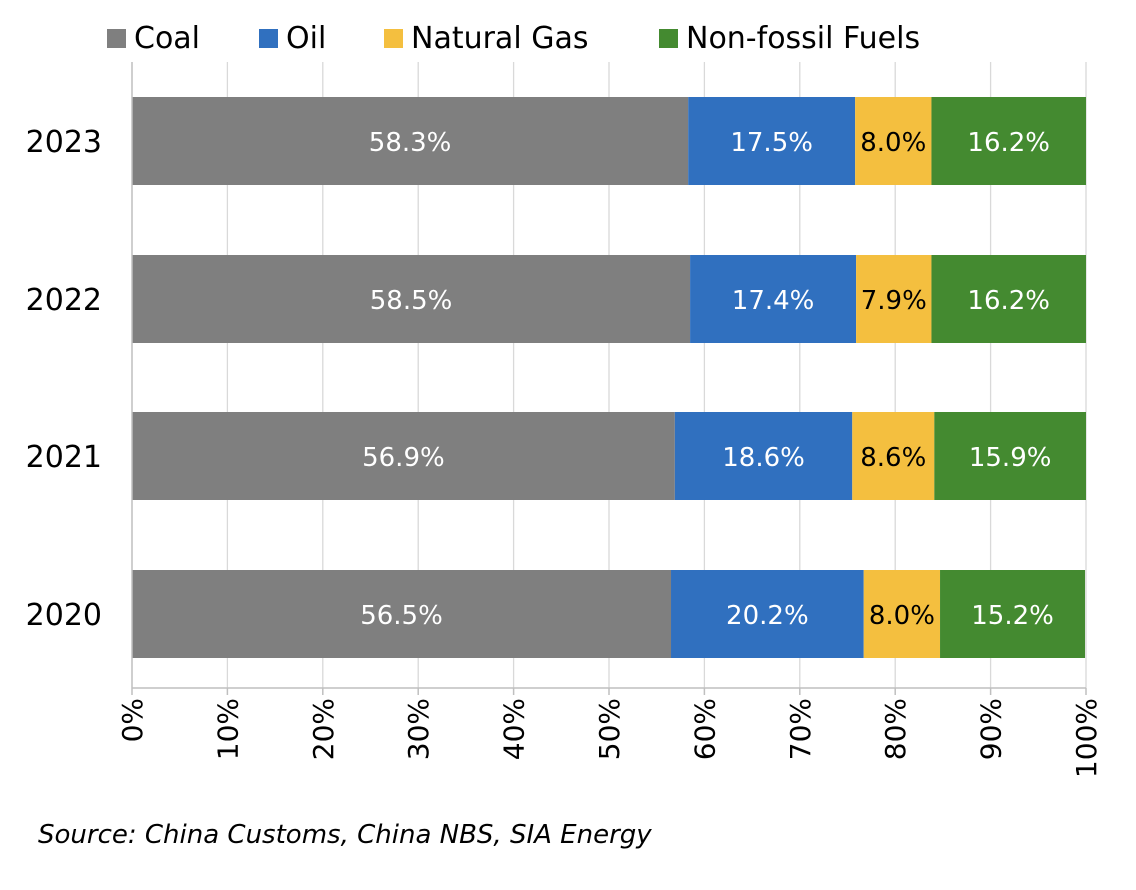 The width and height of the screenshot is (1136, 890). I want to click on x-tick-label-100: 100%, so click(1086, 738).